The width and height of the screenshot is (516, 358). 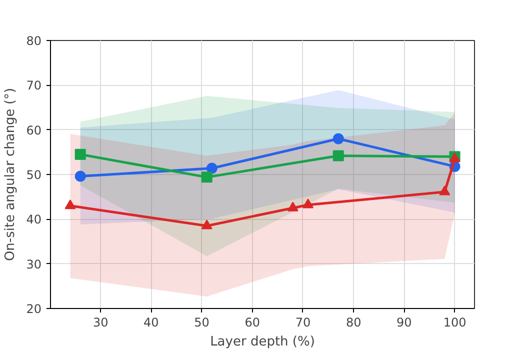 What do you see at coordinates (100, 323) in the screenshot?
I see `x-tick-label: 30` at bounding box center [100, 323].